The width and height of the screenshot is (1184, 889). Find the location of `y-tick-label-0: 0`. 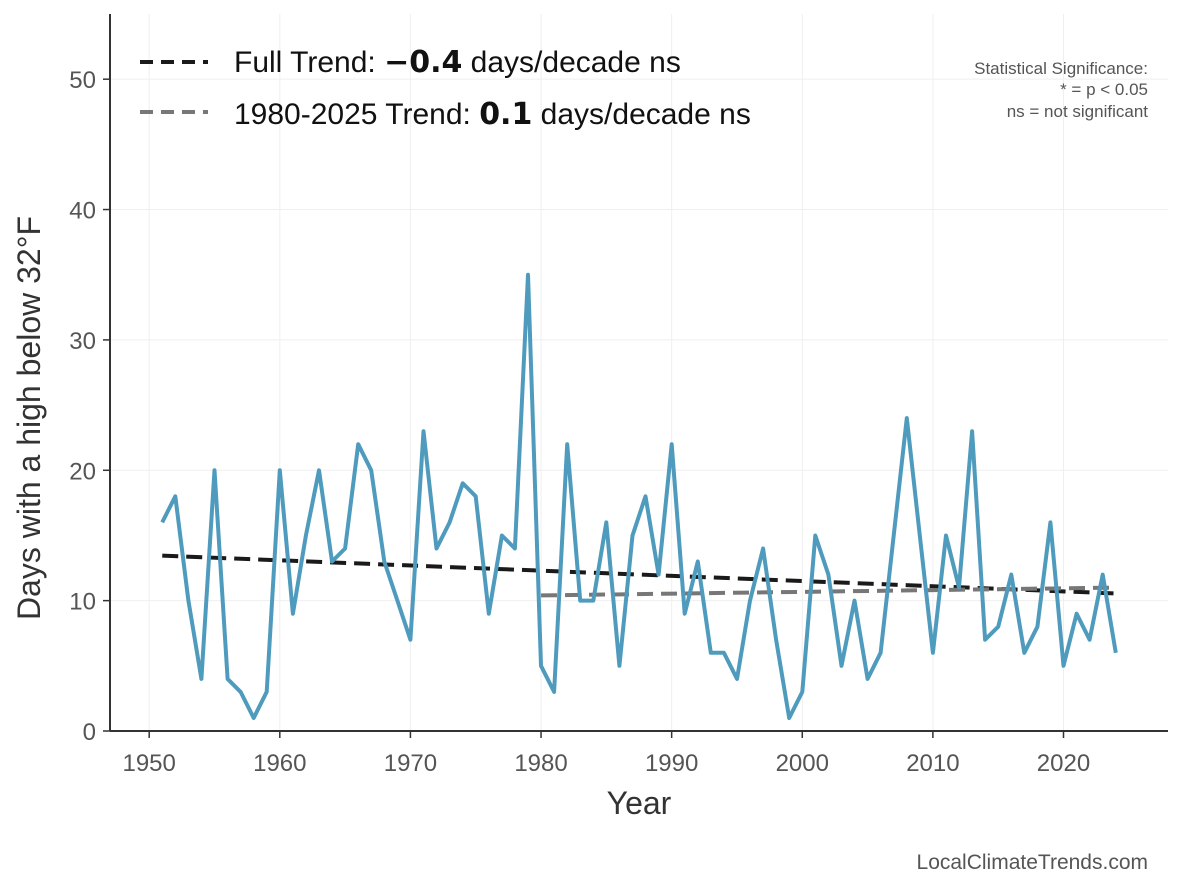

y-tick-label-0: 0 is located at coordinates (89, 732).